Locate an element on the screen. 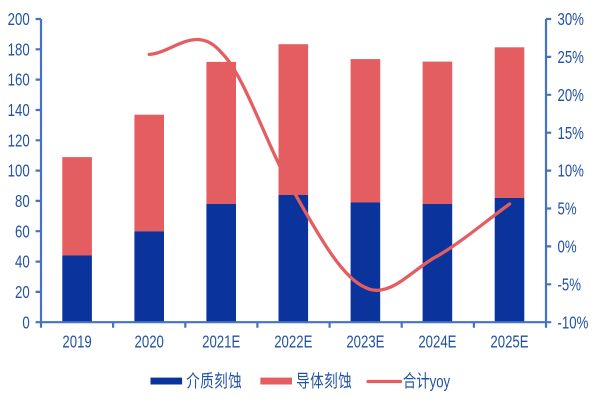 The width and height of the screenshot is (600, 405). svg-text: 160 is located at coordinates (19, 80).